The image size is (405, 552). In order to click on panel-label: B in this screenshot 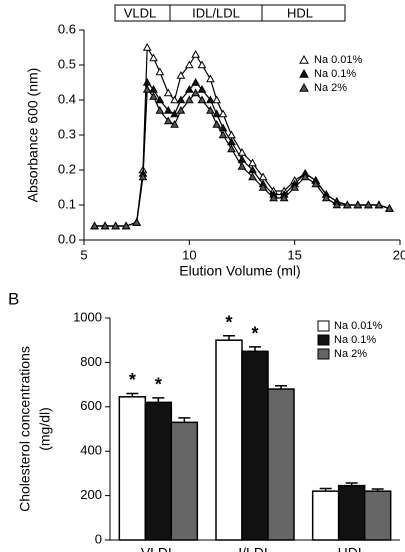, I will do `click(13, 298)`.